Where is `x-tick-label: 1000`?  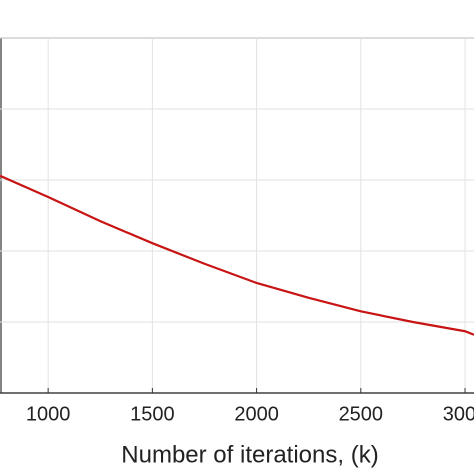 x-tick-label: 1000 is located at coordinates (48, 414).